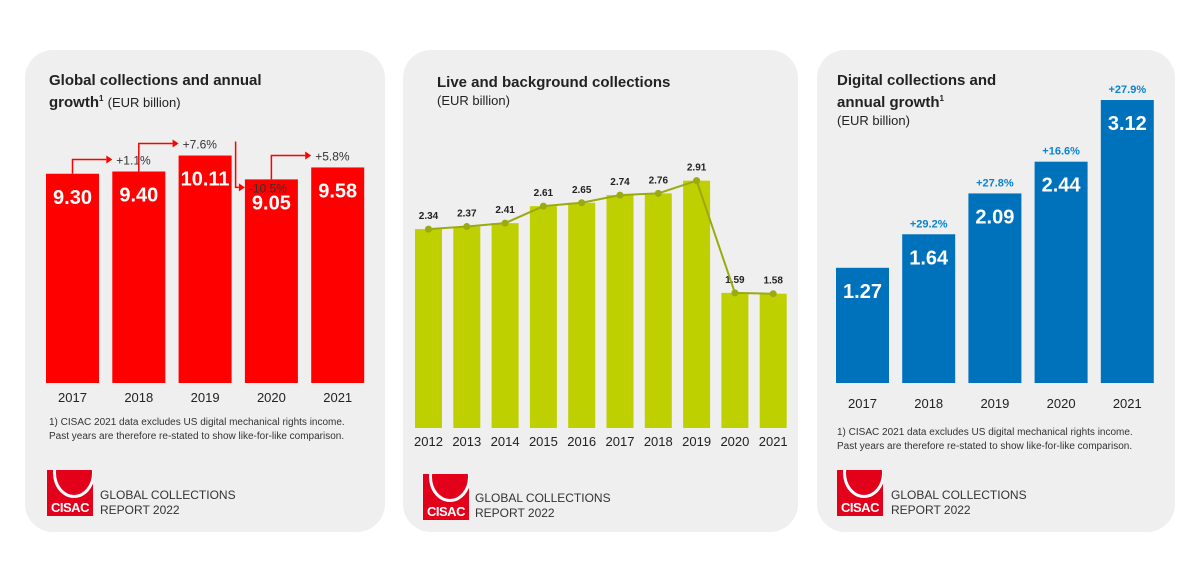  I want to click on growth-label: -10.5%, so click(268, 188).